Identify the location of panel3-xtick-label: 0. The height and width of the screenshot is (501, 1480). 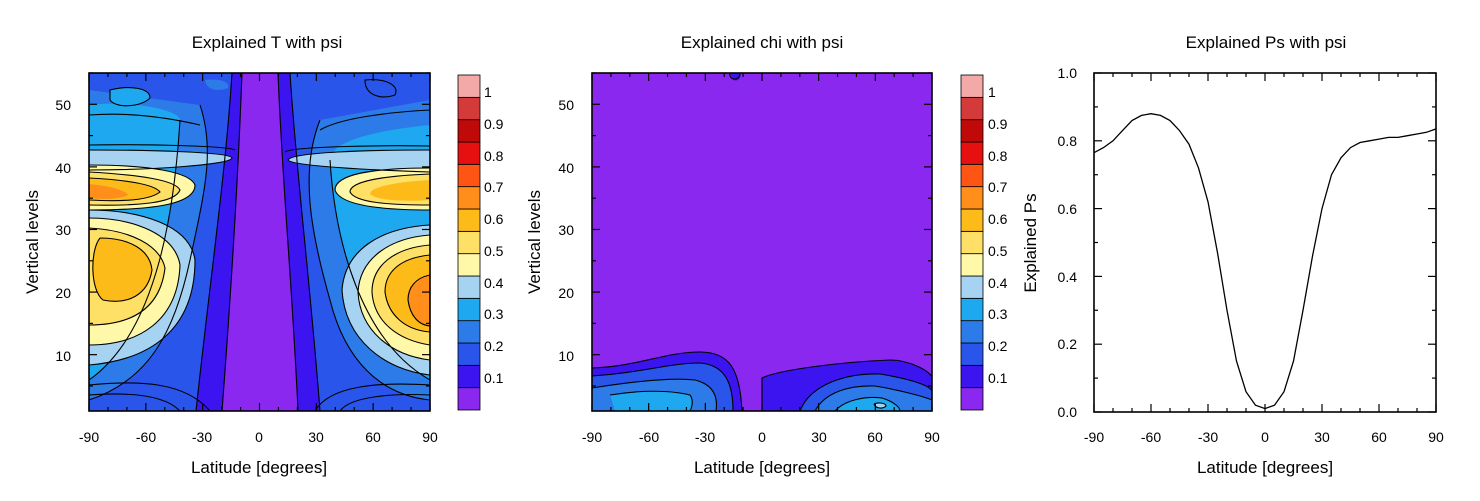
(1265, 437).